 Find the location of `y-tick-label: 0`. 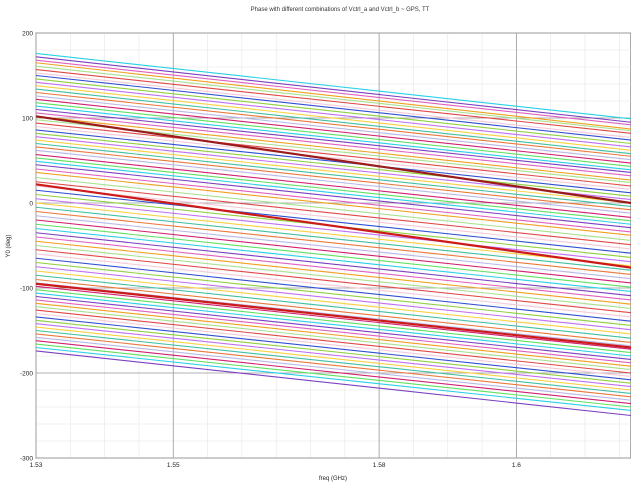

y-tick-label: 0 is located at coordinates (31, 204).